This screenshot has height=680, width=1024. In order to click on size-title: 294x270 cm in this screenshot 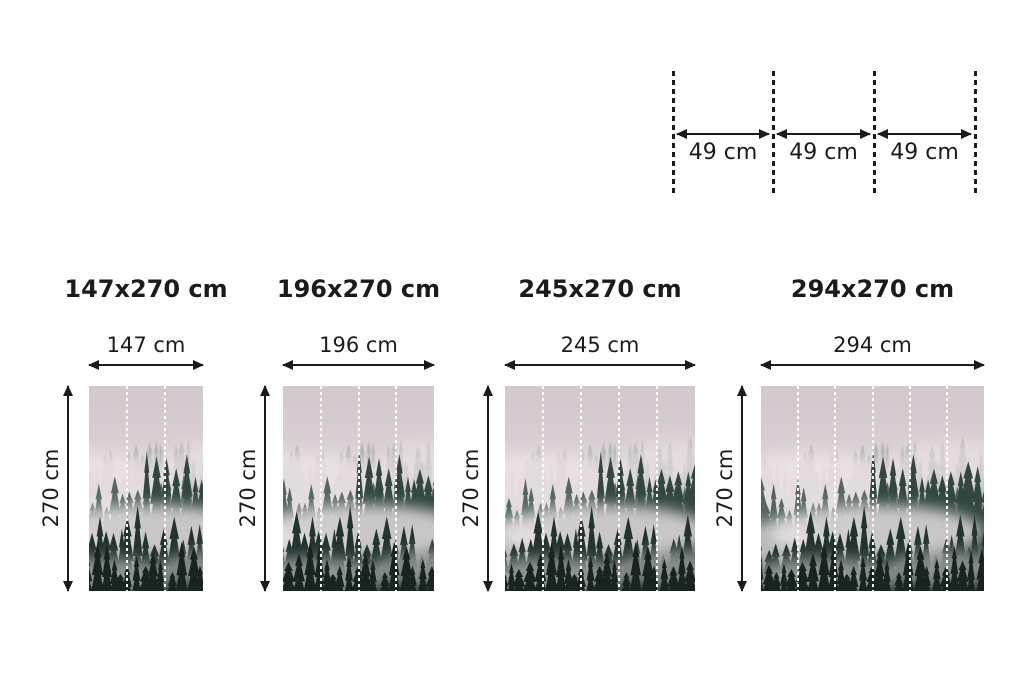, I will do `click(872, 289)`.